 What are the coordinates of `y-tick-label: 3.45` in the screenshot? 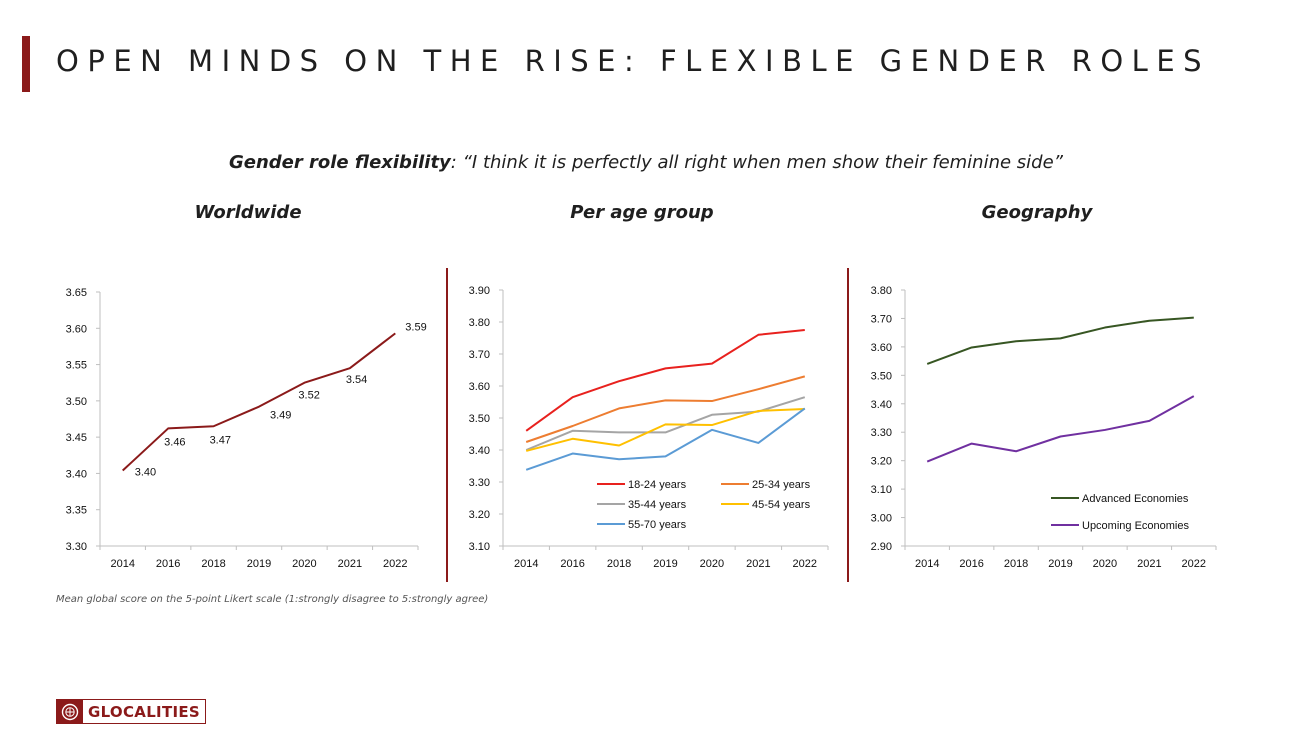 It's located at (76, 438).